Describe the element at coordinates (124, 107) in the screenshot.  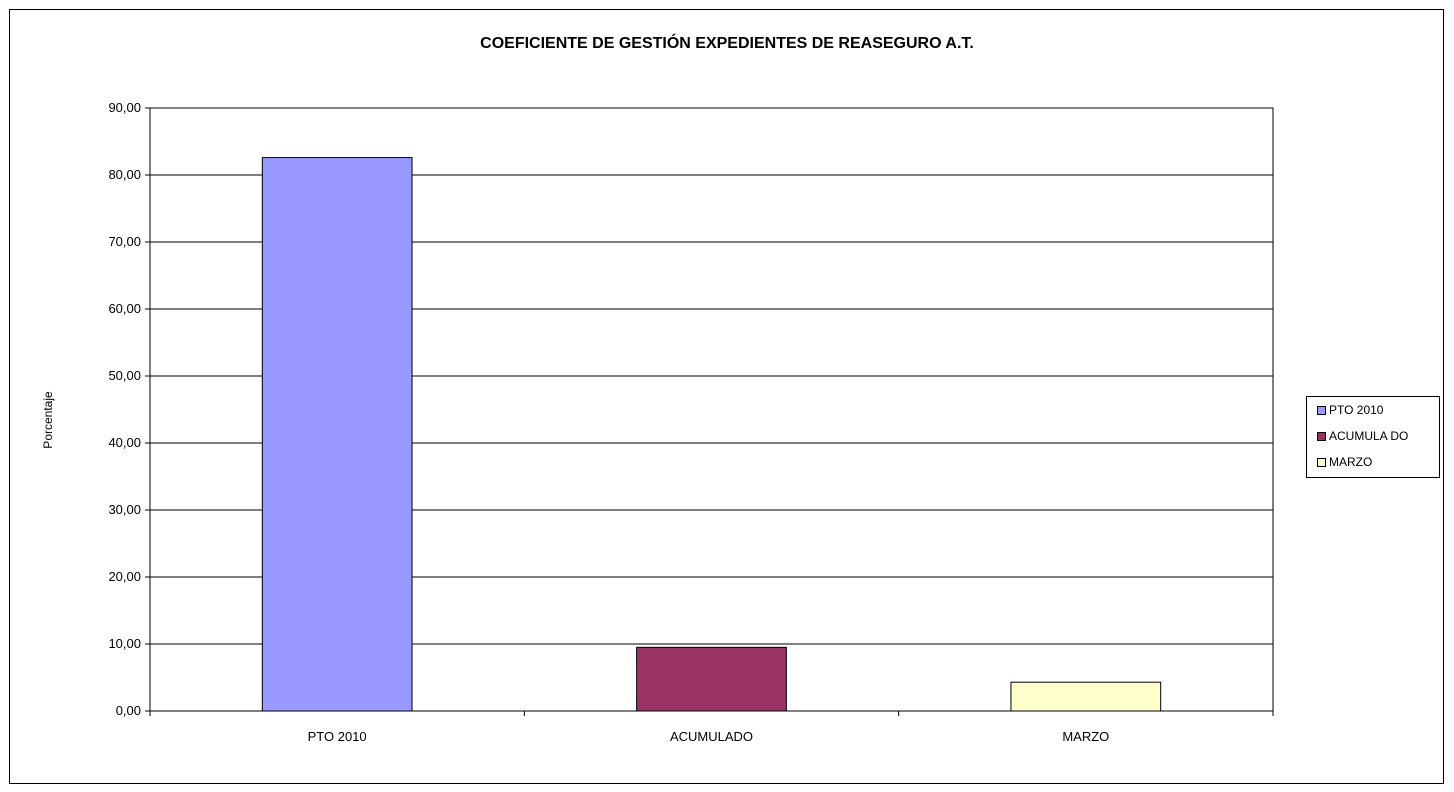
I see `y-tick-label: 90,00` at that location.